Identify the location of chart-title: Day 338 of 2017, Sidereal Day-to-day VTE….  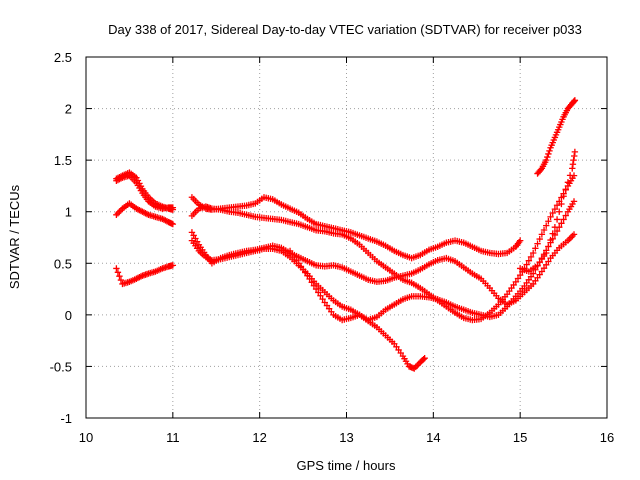
(345, 29).